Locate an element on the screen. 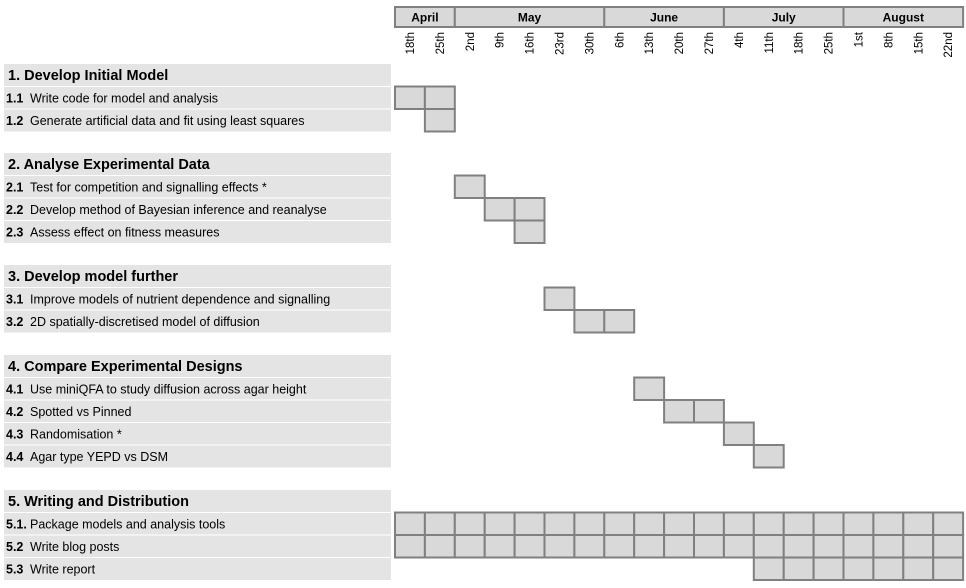  section-title: 2. Analyse Experimental Data is located at coordinates (109, 165).